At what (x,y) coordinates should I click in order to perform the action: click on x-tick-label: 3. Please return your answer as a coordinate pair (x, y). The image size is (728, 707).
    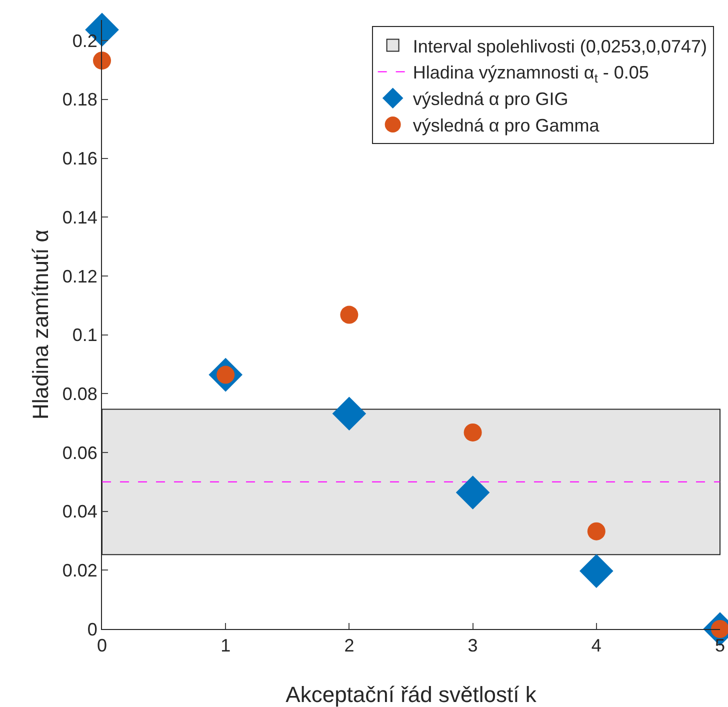
    Looking at the image, I should click on (473, 646).